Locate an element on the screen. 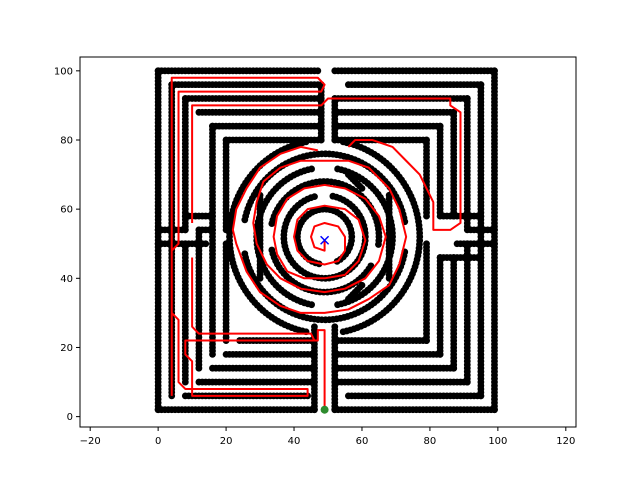  y-tick-label: 0 is located at coordinates (70, 417).